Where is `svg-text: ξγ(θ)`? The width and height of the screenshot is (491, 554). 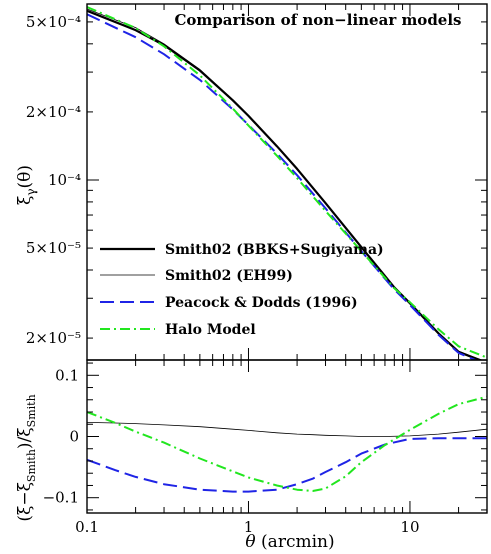 svg-text: ξγ(θ) is located at coordinates (26, 185).